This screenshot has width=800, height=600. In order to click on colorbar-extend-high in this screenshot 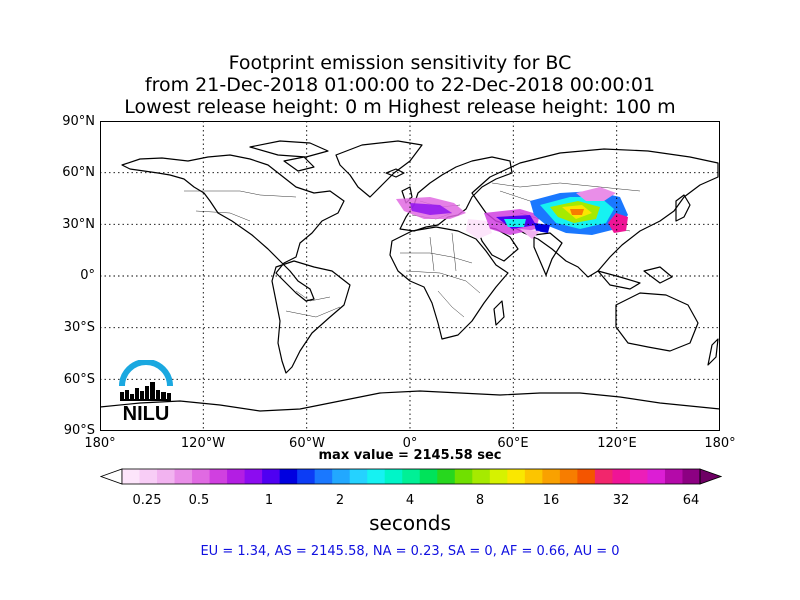, I will do `click(710, 476)`.